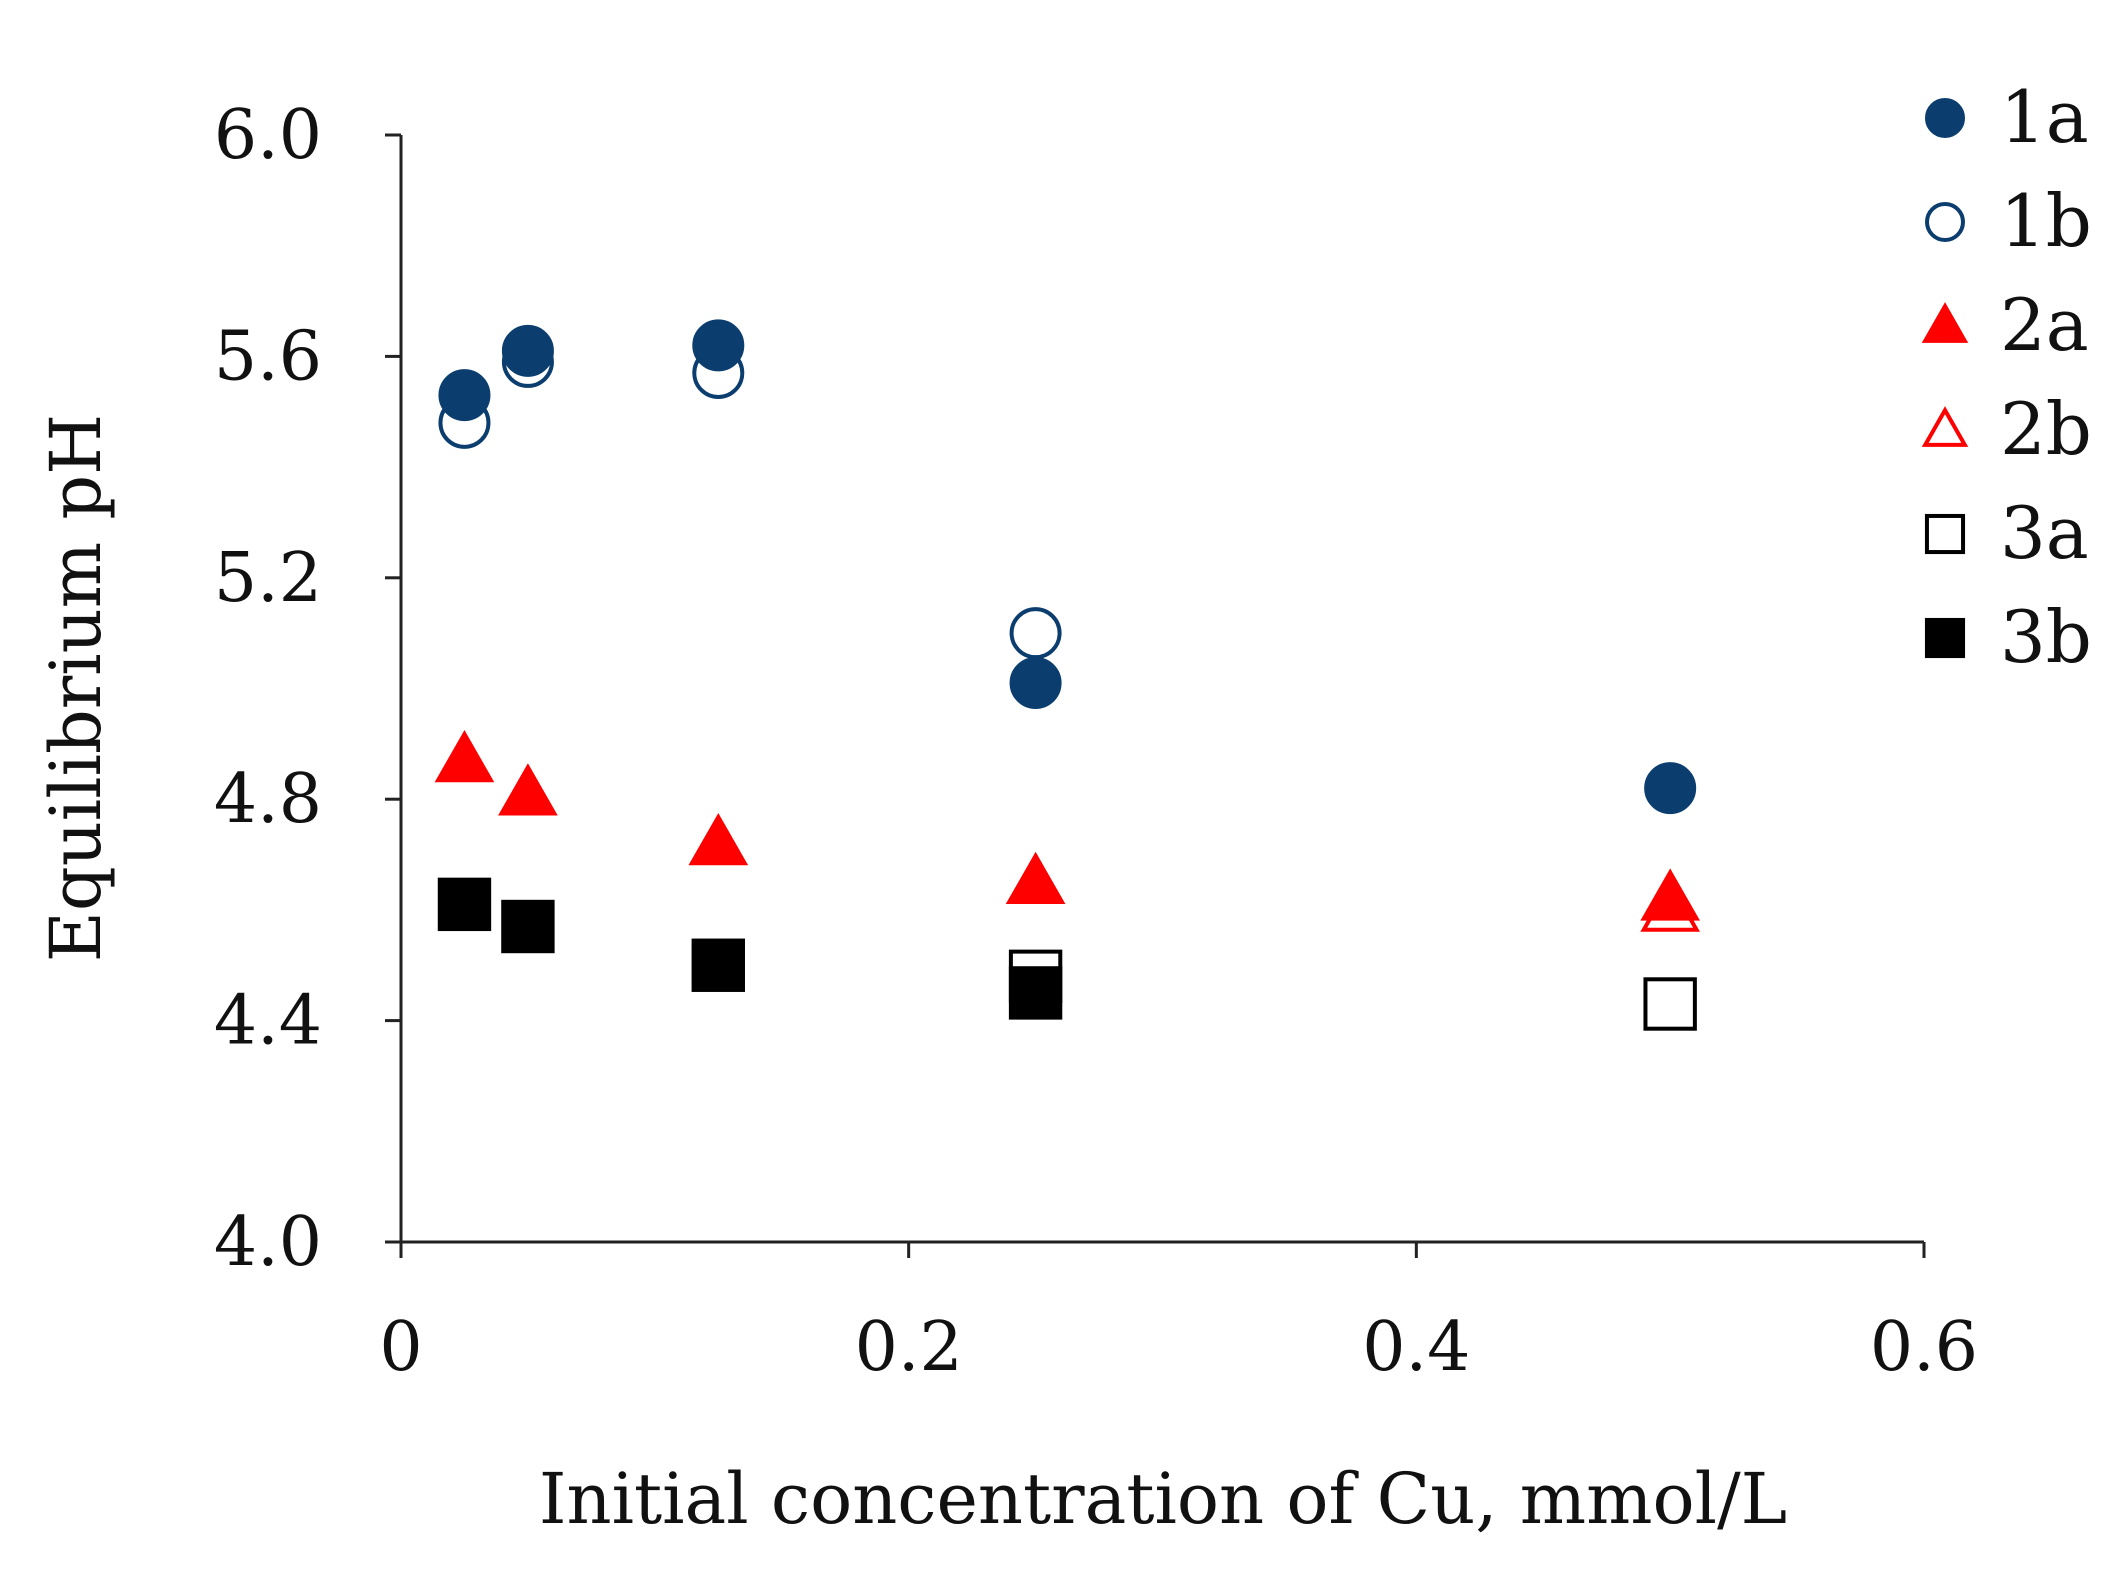 This screenshot has height=1579, width=2128. Describe the element at coordinates (268, 799) in the screenshot. I see `y-tick-label: 4.8` at that location.